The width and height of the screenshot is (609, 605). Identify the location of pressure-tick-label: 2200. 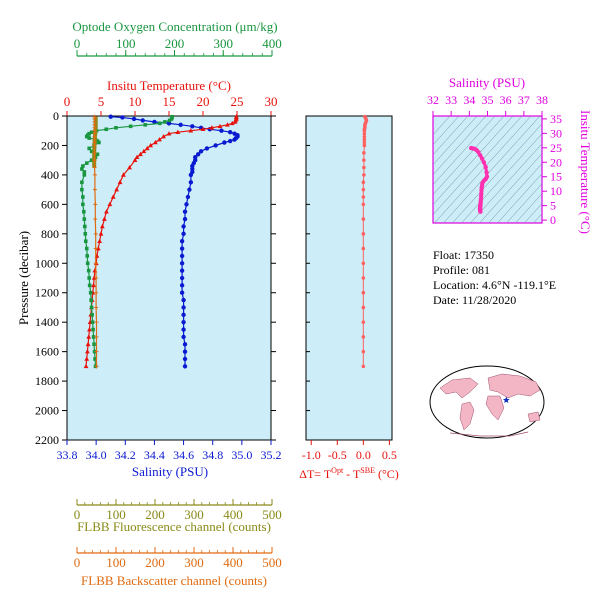
(47, 440).